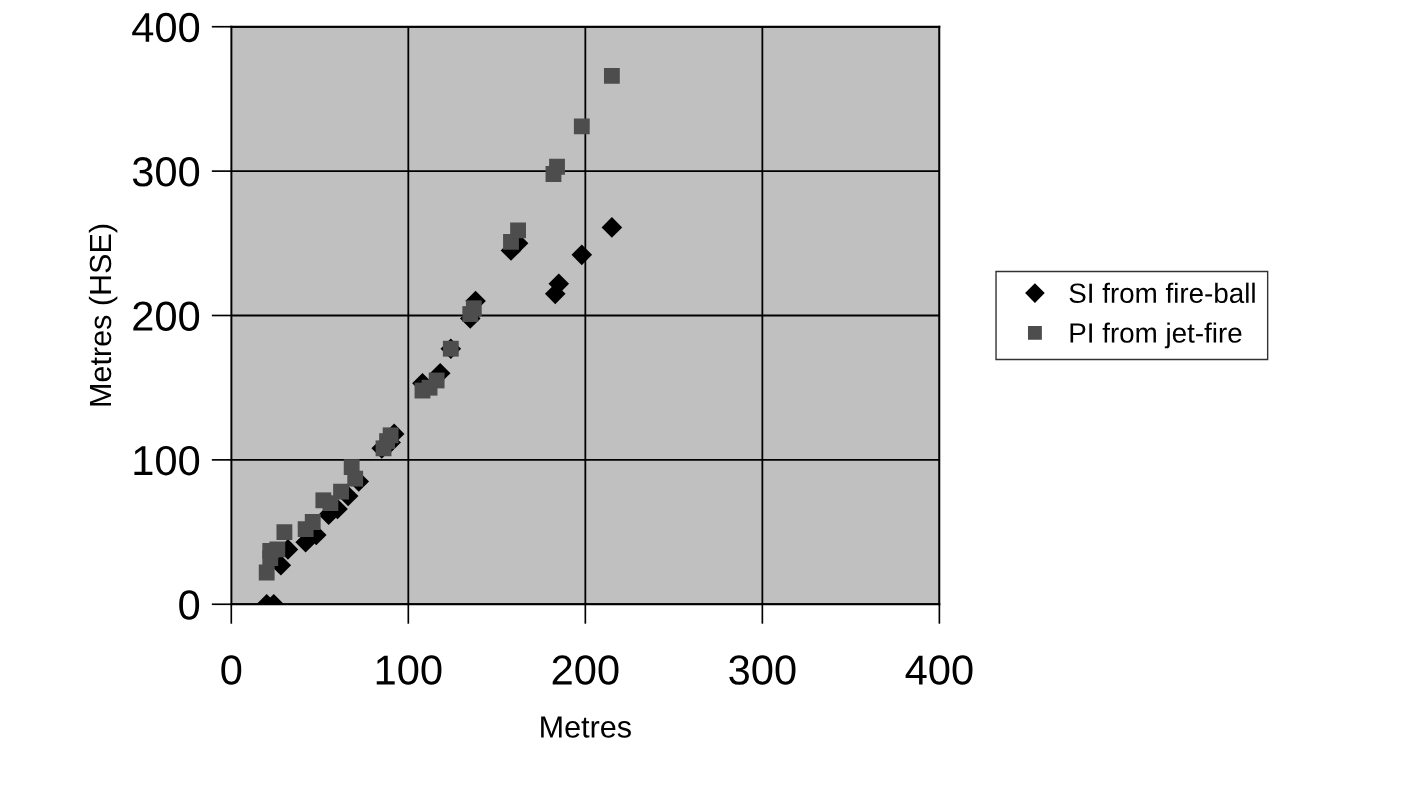 The width and height of the screenshot is (1419, 810). What do you see at coordinates (231, 670) in the screenshot?
I see `x-tick-label: 0` at bounding box center [231, 670].